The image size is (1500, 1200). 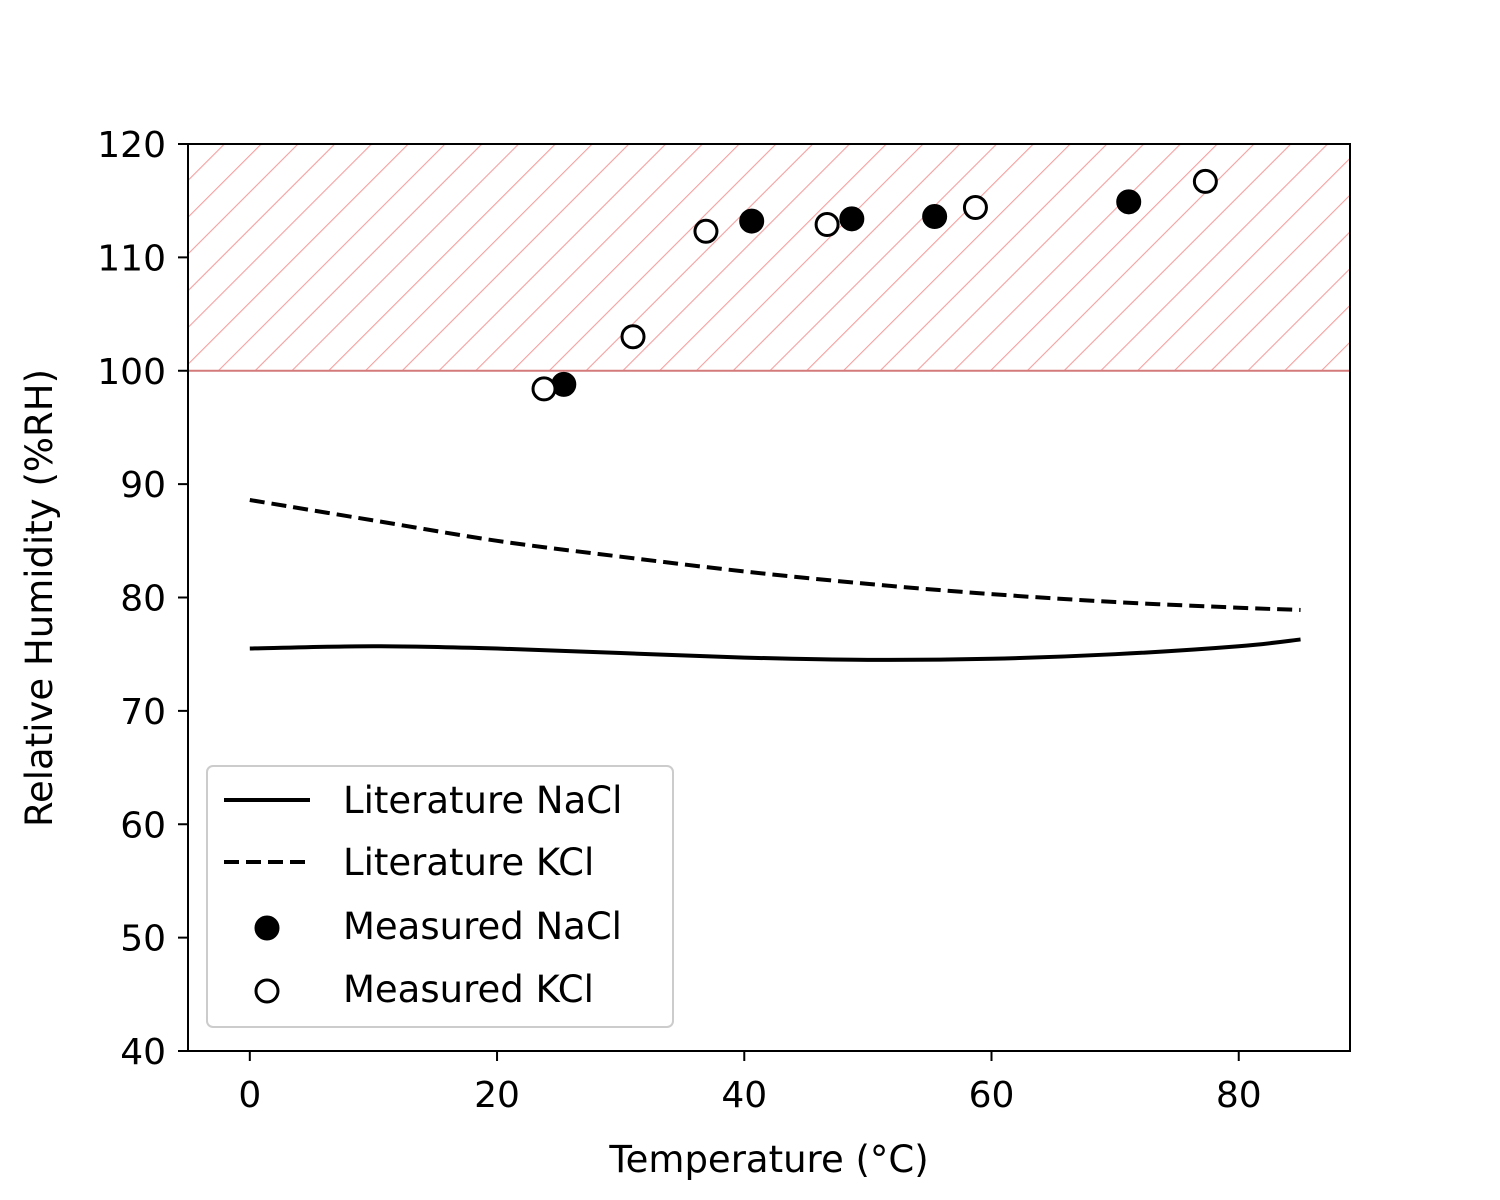 What do you see at coordinates (497, 1095) in the screenshot?
I see `x-tick-label: 20` at bounding box center [497, 1095].